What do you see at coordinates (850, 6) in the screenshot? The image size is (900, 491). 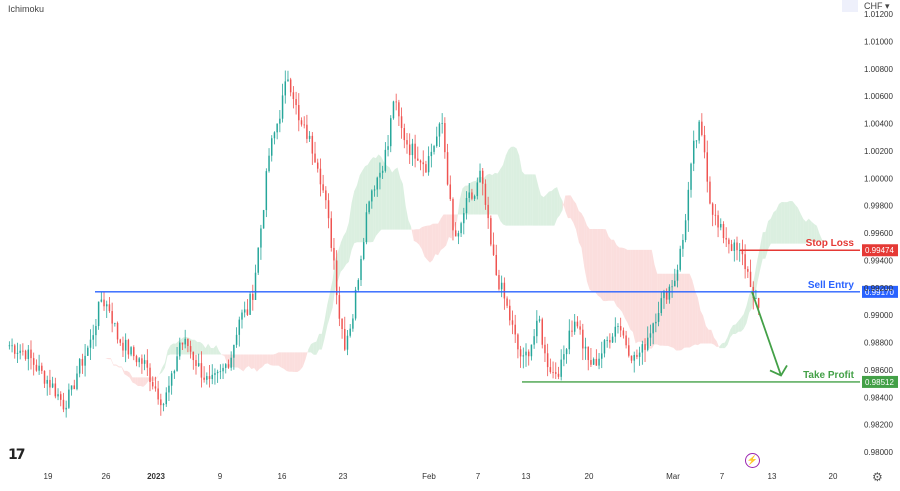 I see `top-tab` at bounding box center [850, 6].